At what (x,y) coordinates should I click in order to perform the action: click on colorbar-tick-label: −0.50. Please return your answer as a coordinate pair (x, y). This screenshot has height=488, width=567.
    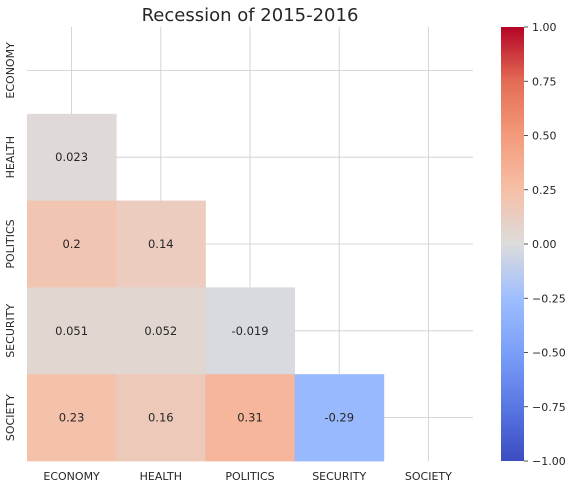
    Looking at the image, I should click on (549, 353).